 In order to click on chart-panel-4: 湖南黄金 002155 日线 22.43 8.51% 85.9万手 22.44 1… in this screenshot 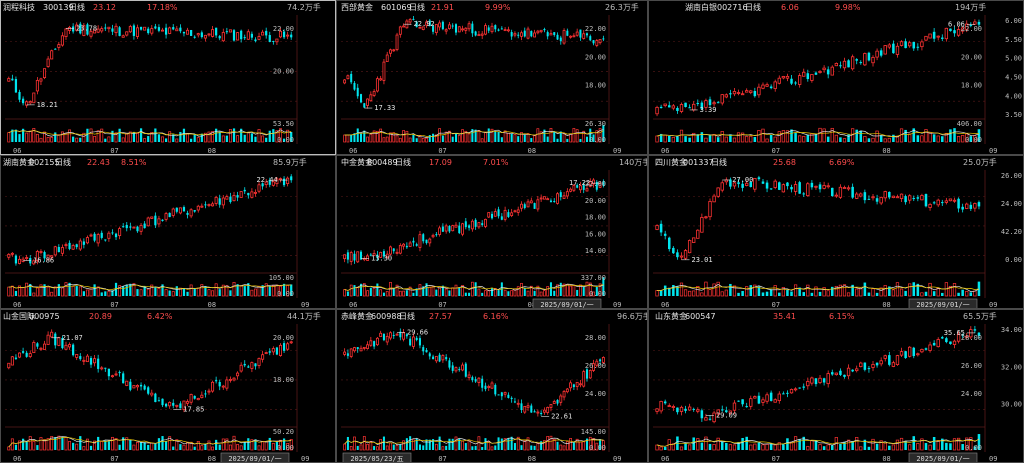, I will do `click(168, 232)`.